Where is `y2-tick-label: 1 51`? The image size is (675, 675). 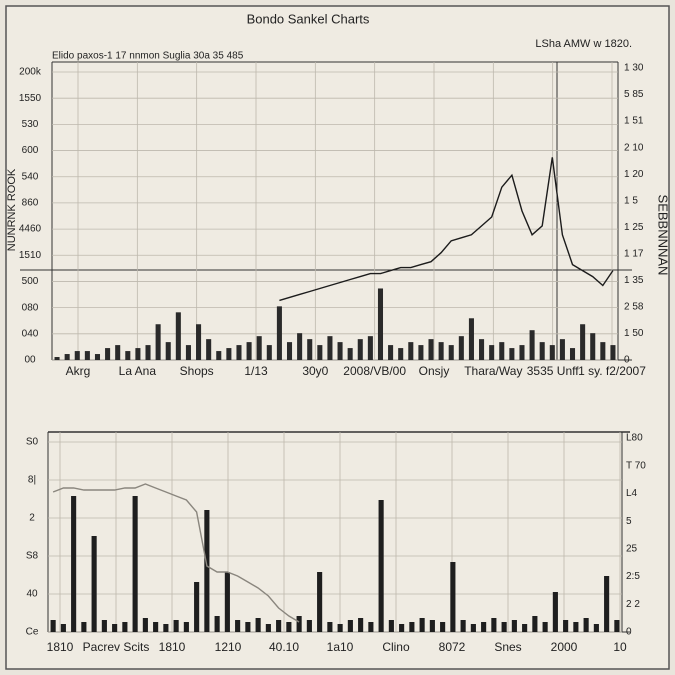 y2-tick-label: 1 51 is located at coordinates (634, 121).